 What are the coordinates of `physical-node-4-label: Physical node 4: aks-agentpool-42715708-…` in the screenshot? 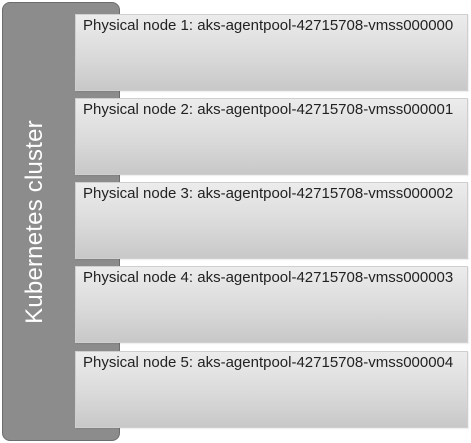 It's located at (268, 277).